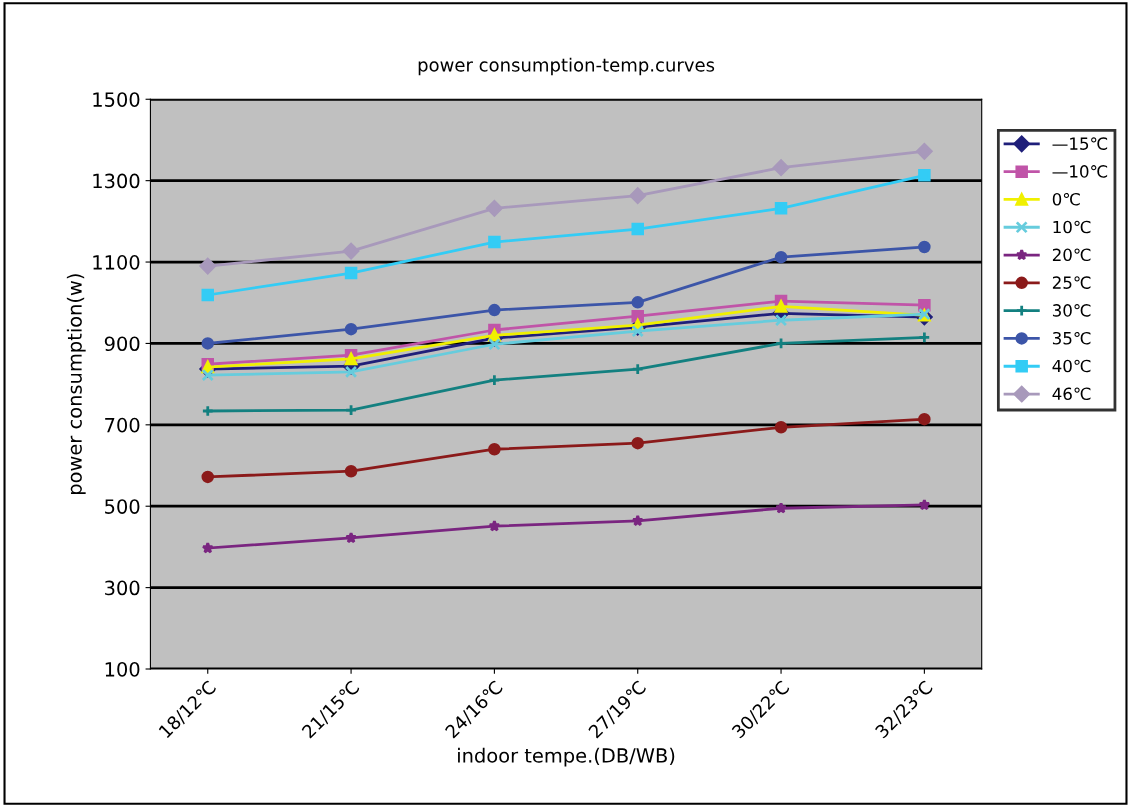 The image size is (1131, 807). I want to click on y-tick-label: 1300, so click(116, 181).